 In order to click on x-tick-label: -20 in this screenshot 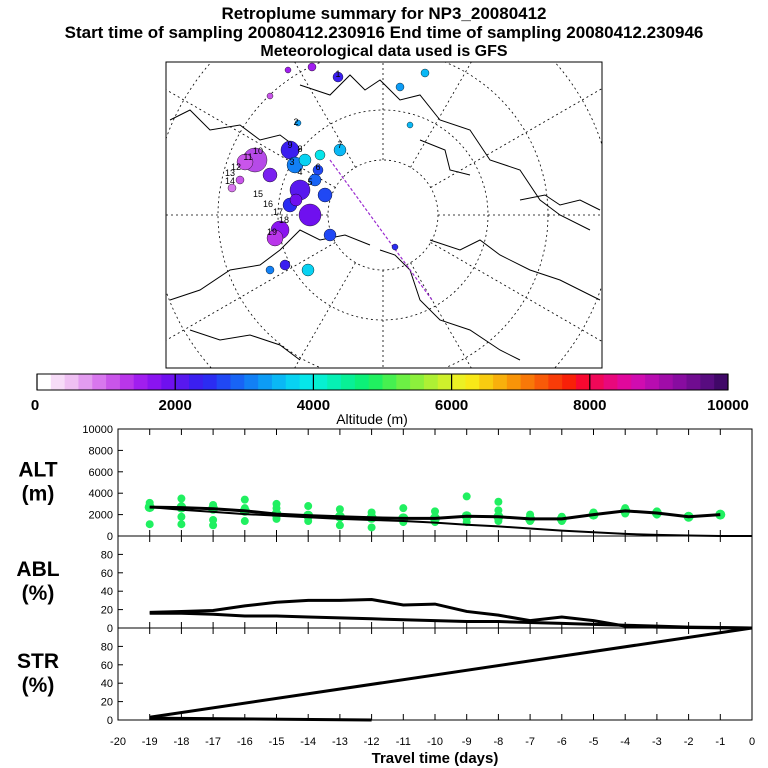, I will do `click(118, 742)`.